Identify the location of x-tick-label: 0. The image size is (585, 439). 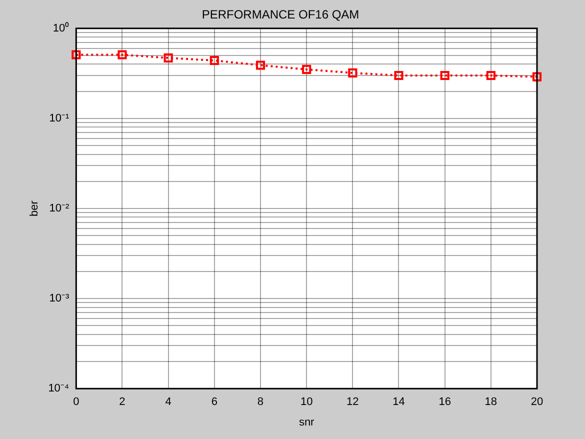
(76, 402).